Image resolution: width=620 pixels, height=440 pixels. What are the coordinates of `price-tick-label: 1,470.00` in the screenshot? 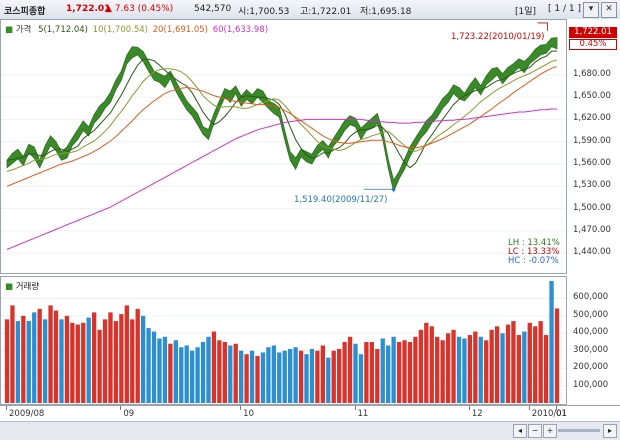 It's located at (592, 229).